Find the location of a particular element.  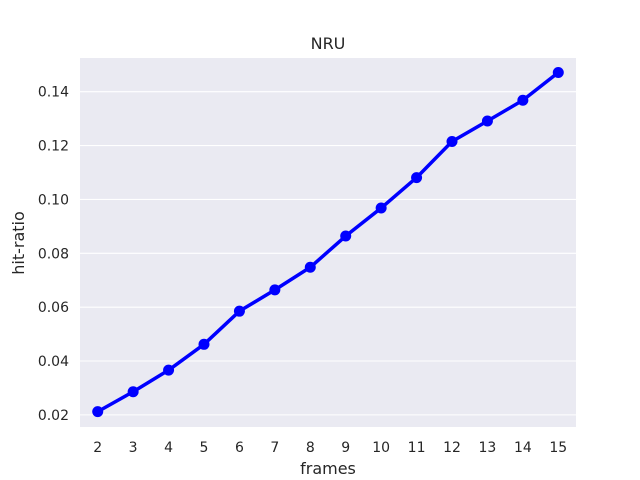

y-tick-label: 0.12 is located at coordinates (53, 147).